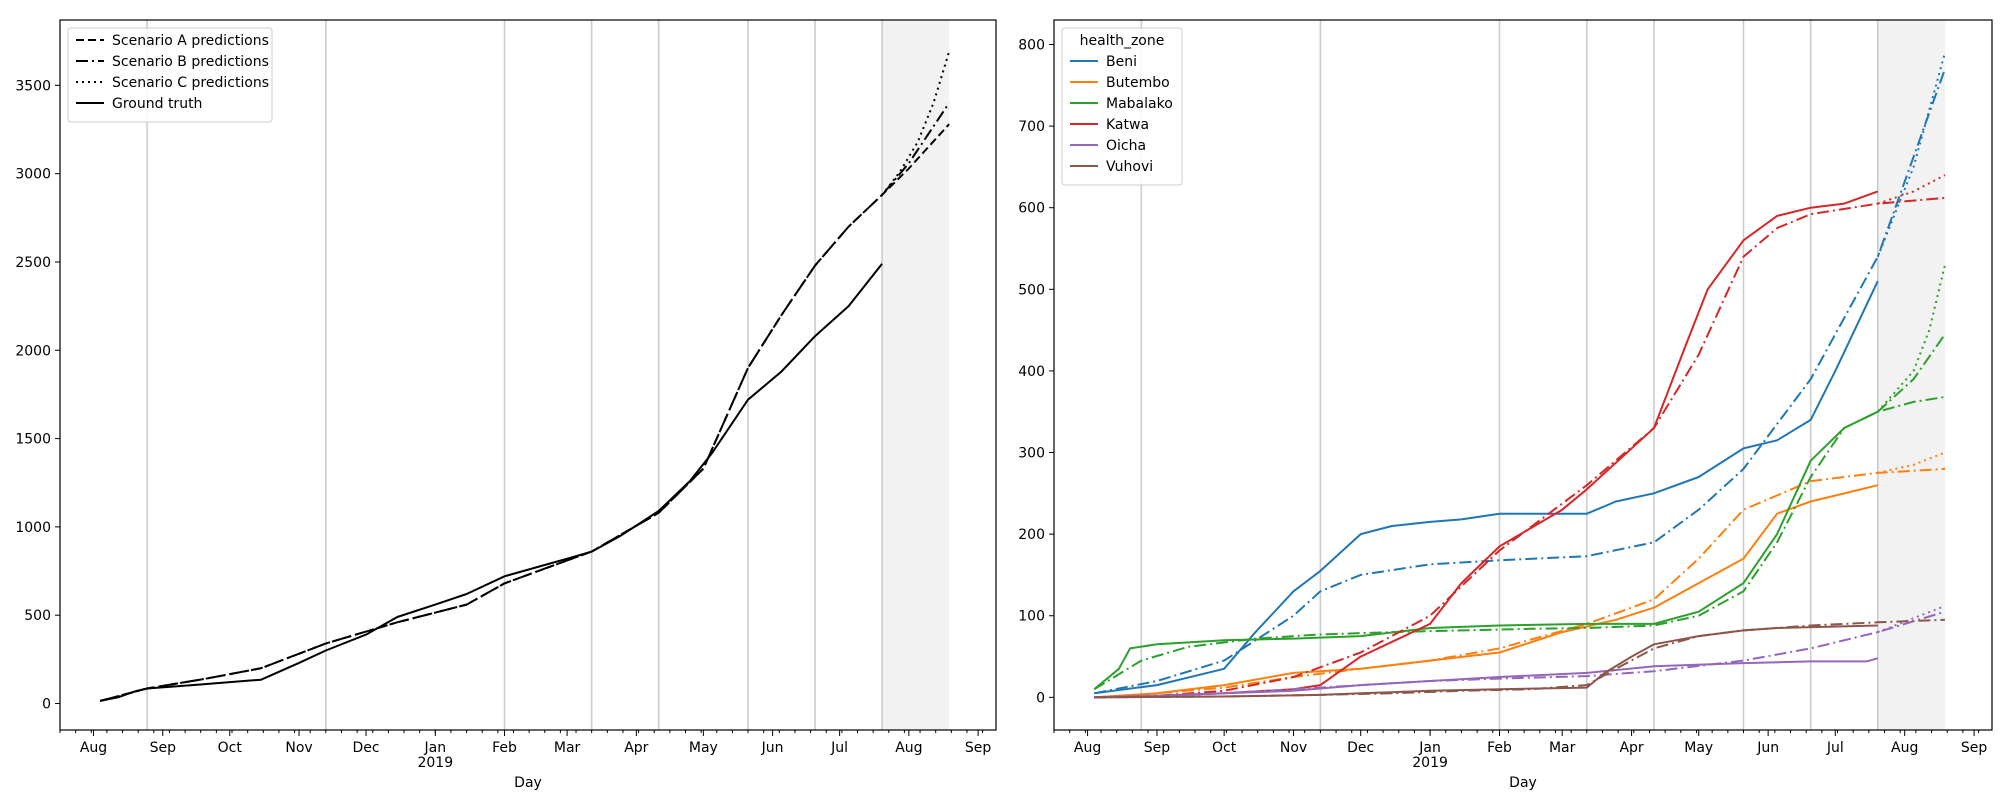 Image resolution: width=2000 pixels, height=800 pixels. What do you see at coordinates (33, 440) in the screenshot?
I see `y-tick-label: 1500` at bounding box center [33, 440].